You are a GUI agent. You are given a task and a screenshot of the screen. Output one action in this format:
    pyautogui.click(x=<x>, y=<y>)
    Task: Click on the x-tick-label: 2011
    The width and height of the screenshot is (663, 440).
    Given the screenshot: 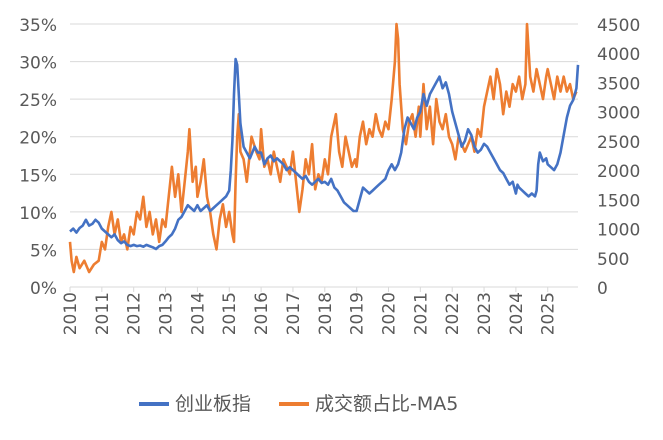 What is the action you would take?
    pyautogui.click(x=103, y=313)
    